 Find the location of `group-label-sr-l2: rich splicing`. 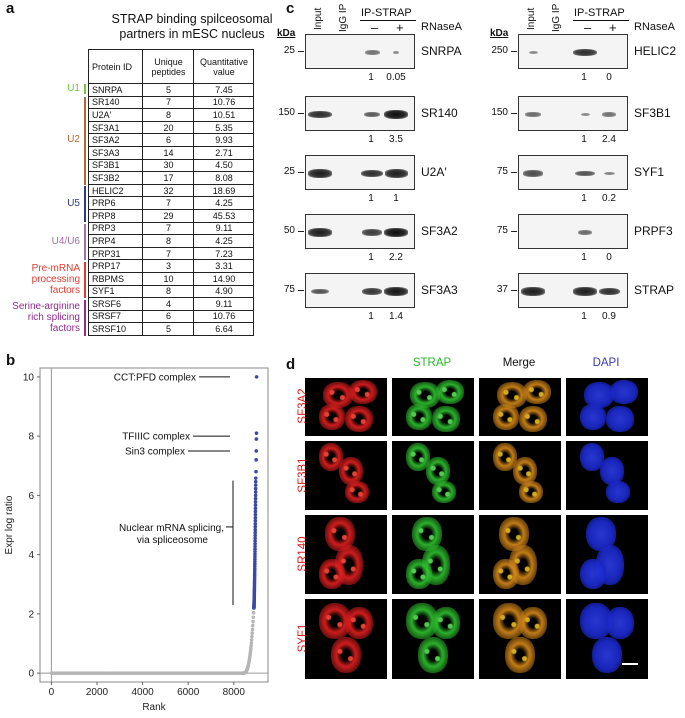

group-label-sr-l2: rich splicing is located at coordinates (53, 317).